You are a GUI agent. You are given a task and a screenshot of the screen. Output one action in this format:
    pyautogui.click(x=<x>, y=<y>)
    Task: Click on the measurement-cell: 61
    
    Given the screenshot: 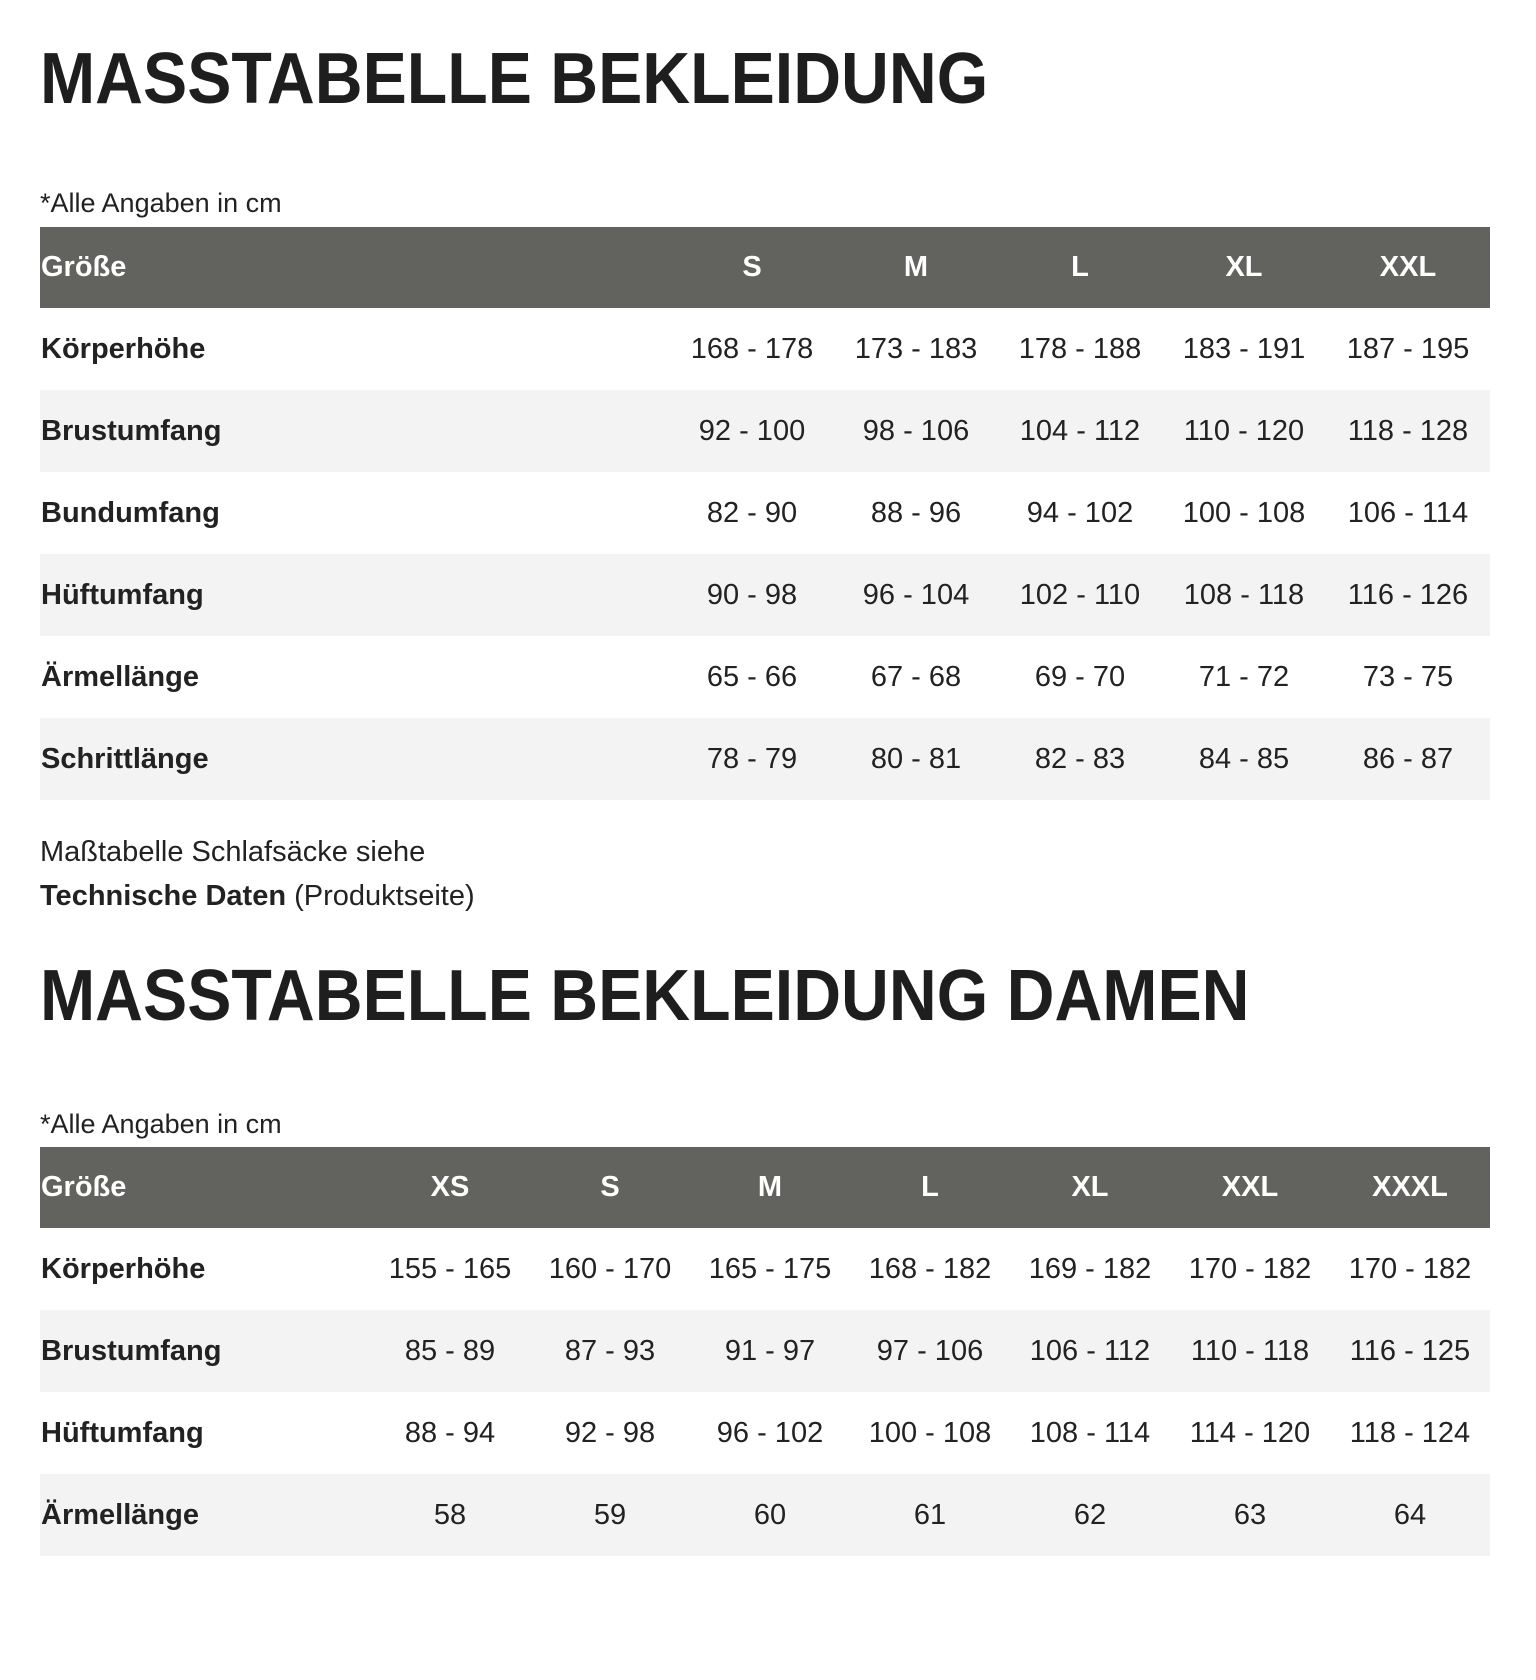 What is the action you would take?
    pyautogui.click(x=930, y=1515)
    